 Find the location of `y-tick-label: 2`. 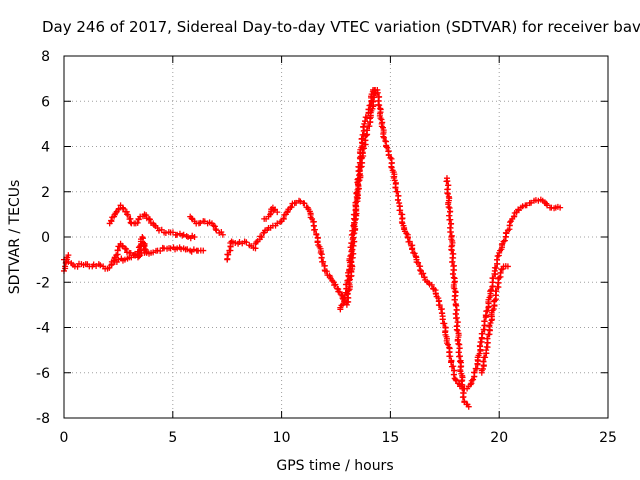

y-tick-label: 2 is located at coordinates (45, 193).